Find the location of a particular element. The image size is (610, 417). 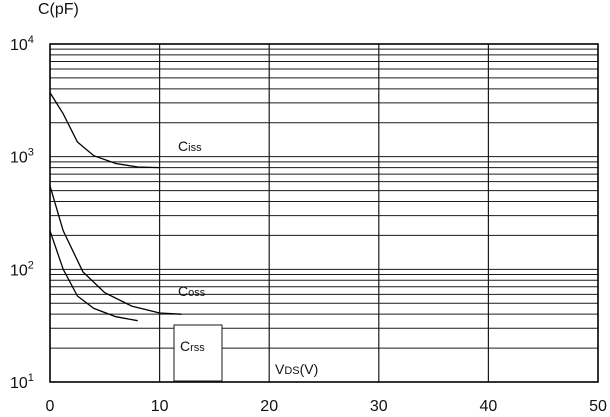

y-tick-label: 10³ is located at coordinates (22, 157).